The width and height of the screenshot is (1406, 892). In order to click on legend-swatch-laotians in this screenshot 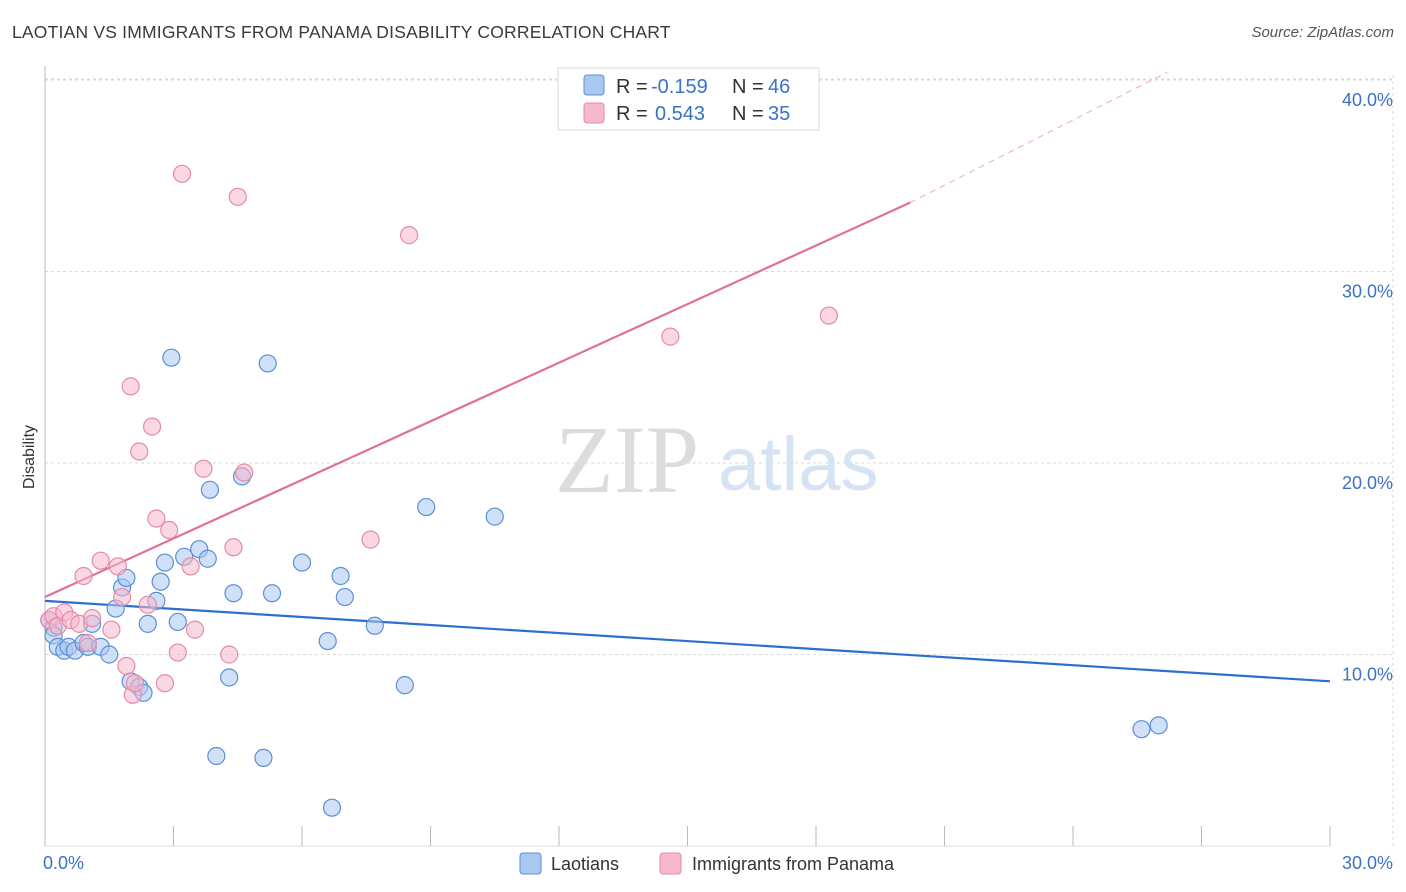, I will do `click(594, 85)`.